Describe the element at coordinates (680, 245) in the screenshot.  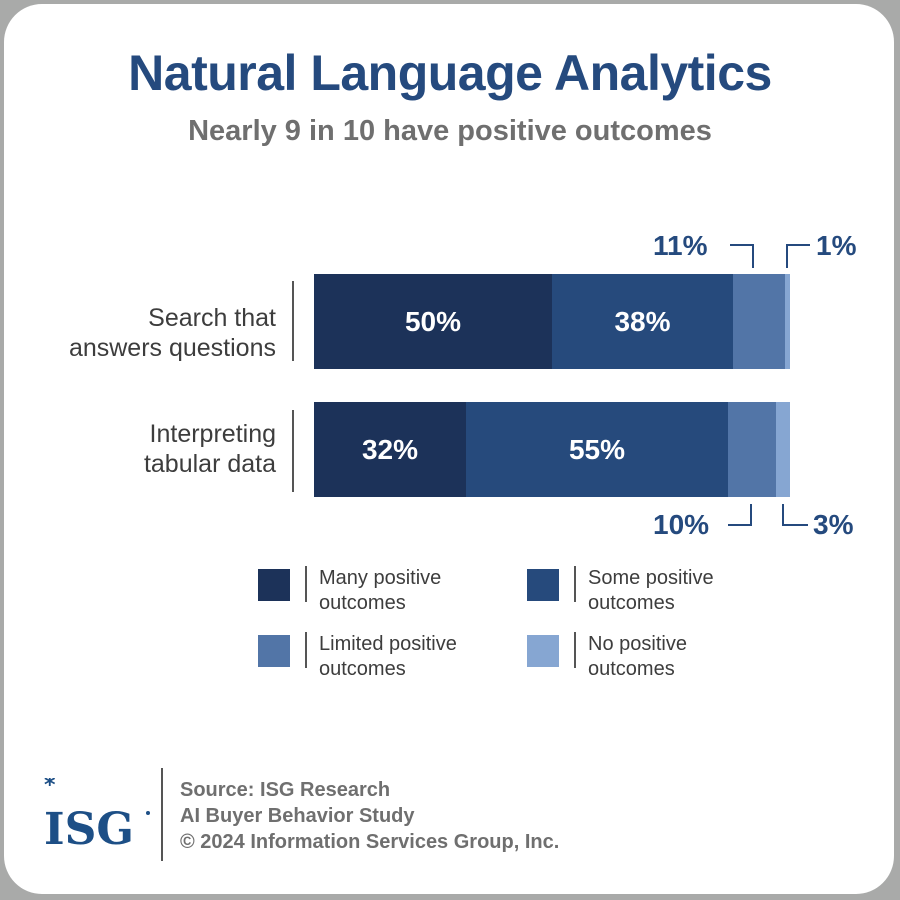
I see `callout-limited-search: 11%` at that location.